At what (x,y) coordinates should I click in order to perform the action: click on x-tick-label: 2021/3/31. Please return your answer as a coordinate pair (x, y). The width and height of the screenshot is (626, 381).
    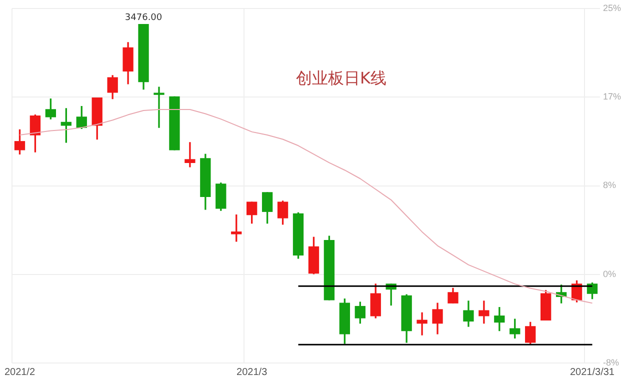
    Looking at the image, I should click on (592, 372).